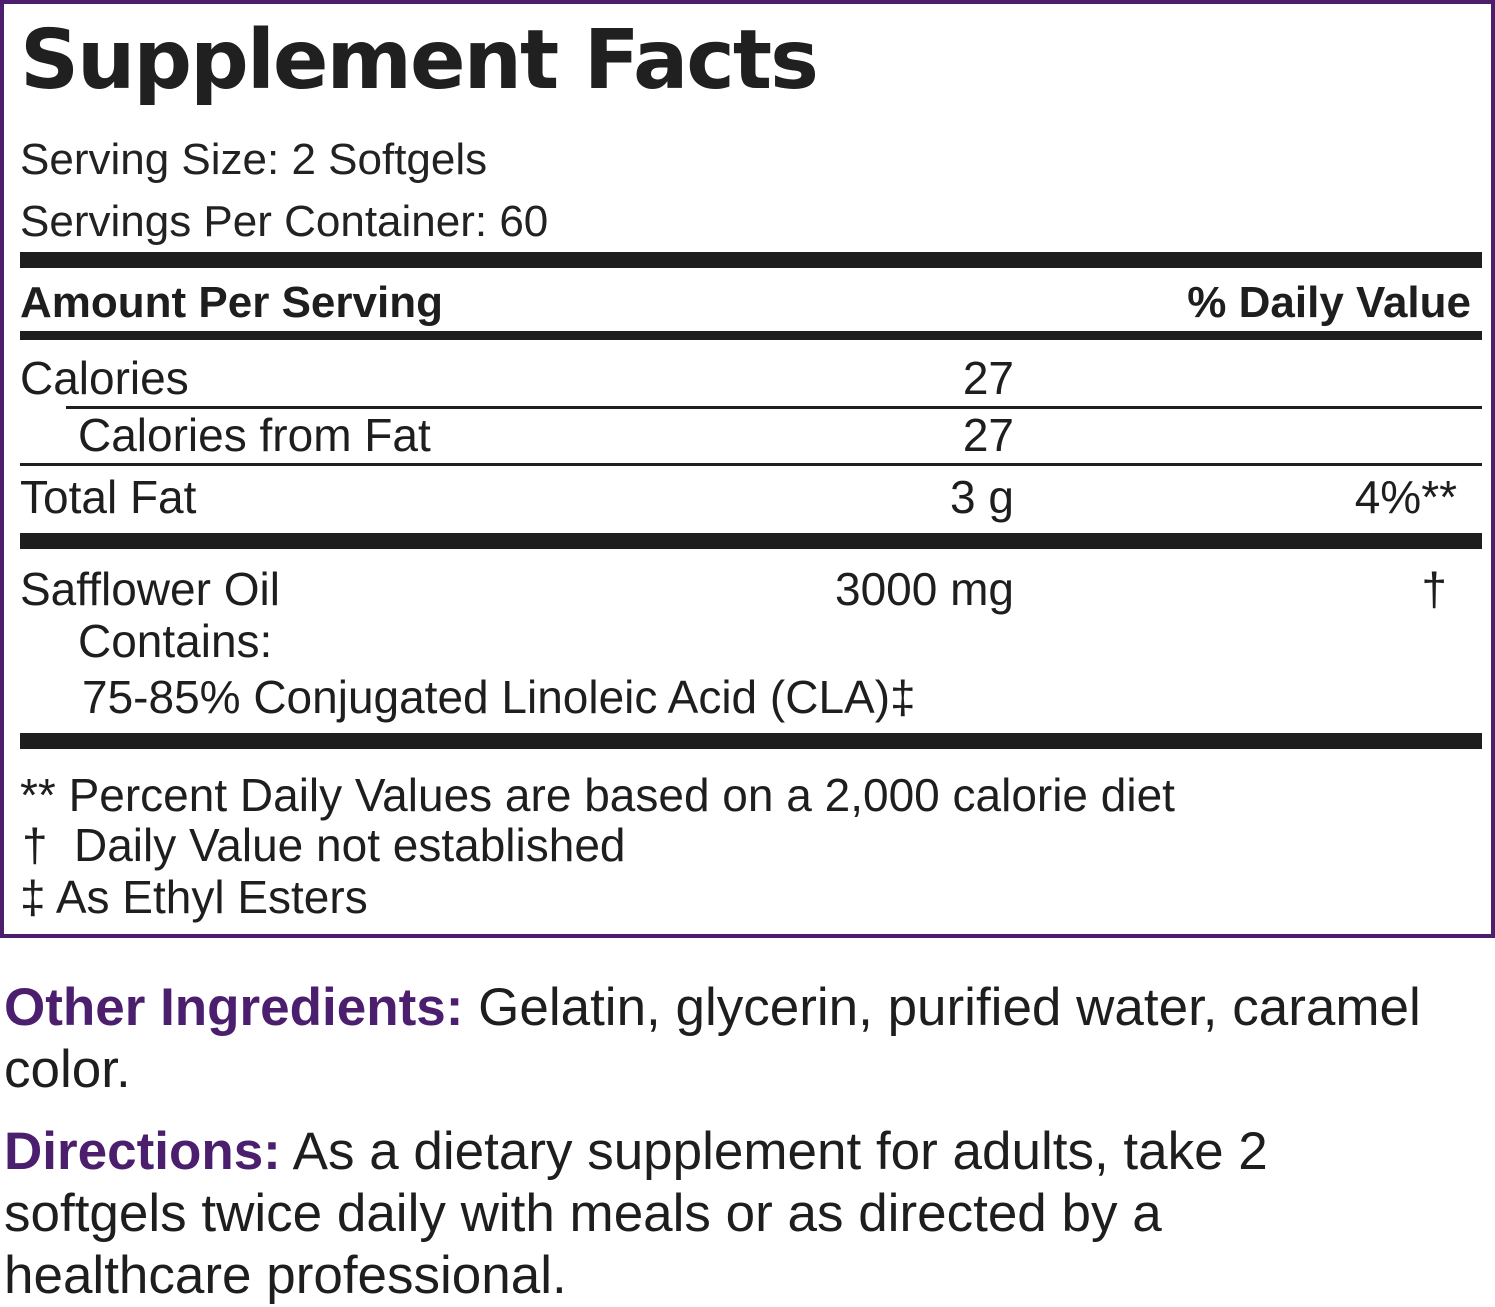 This screenshot has width=1495, height=1307. What do you see at coordinates (751, 335) in the screenshot?
I see `medium-divider` at bounding box center [751, 335].